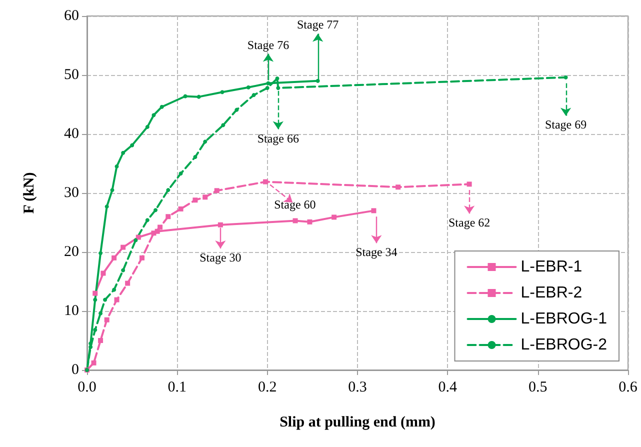 The image size is (641, 447). I want to click on annotation: Stage 69, so click(565, 125).